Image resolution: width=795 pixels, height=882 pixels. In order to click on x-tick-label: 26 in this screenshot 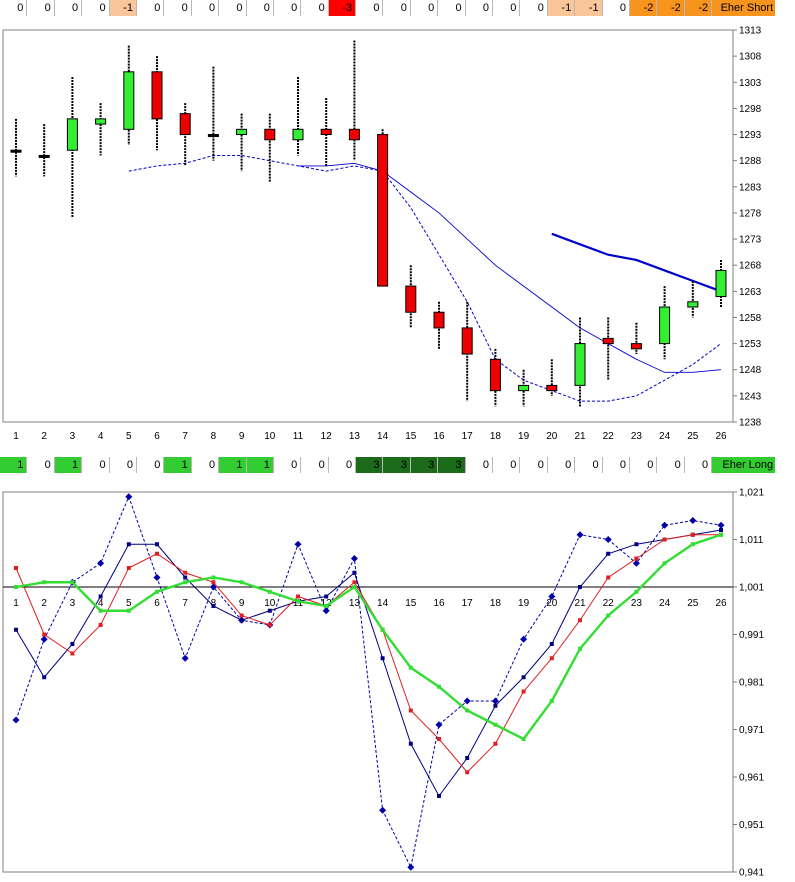, I will do `click(721, 436)`.